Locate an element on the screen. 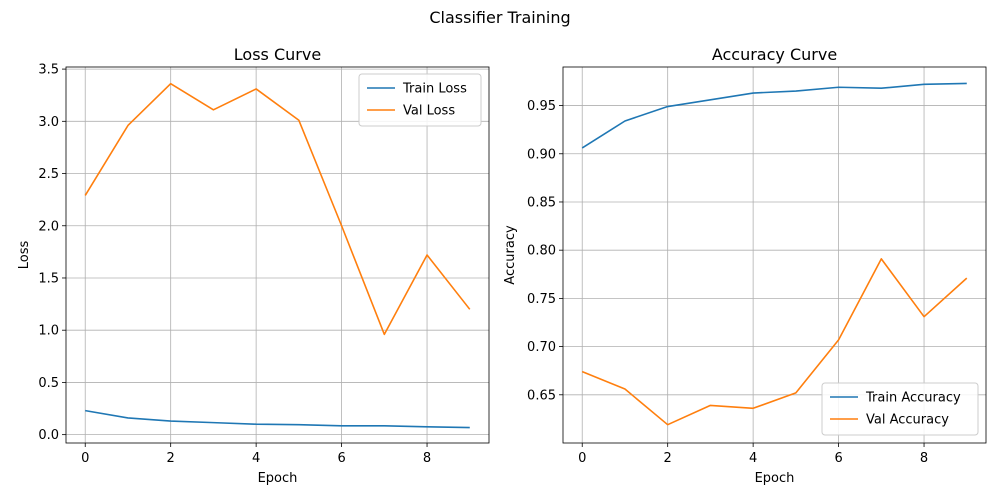  loss-x-tick-label: 6 is located at coordinates (341, 458).